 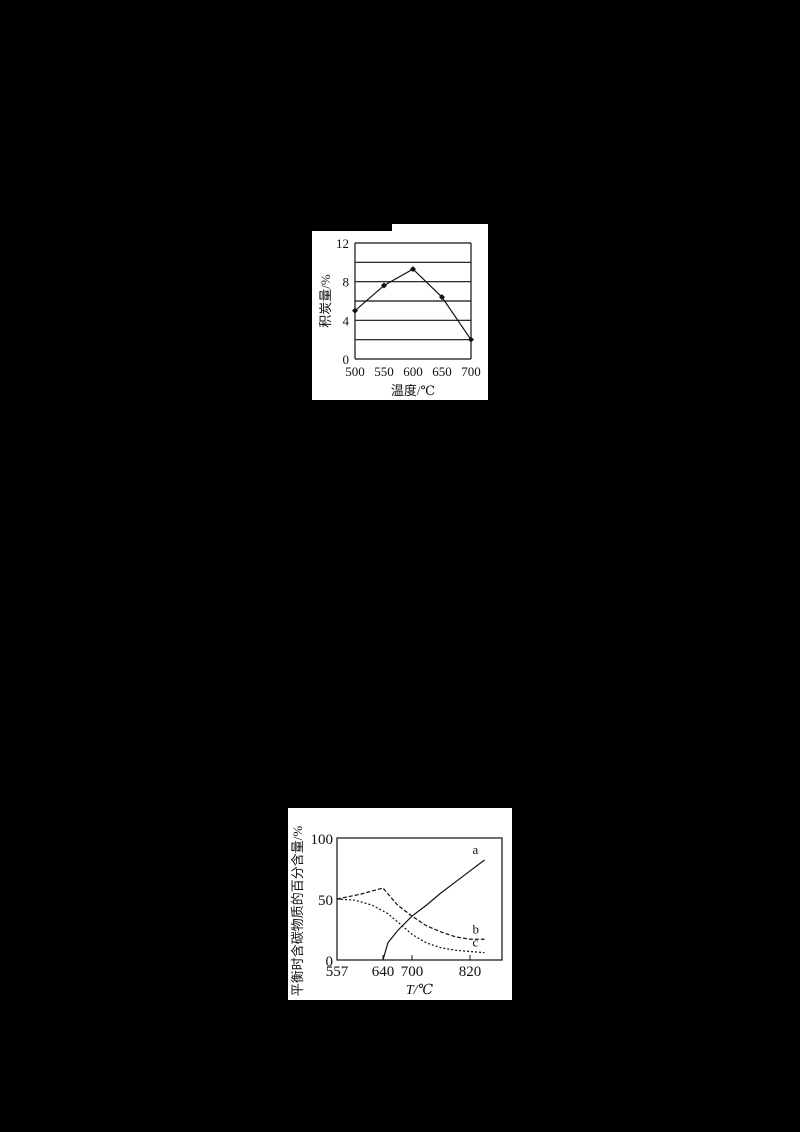 What do you see at coordinates (352, 227) in the screenshot?
I see `cropped-caption-fragment` at bounding box center [352, 227].